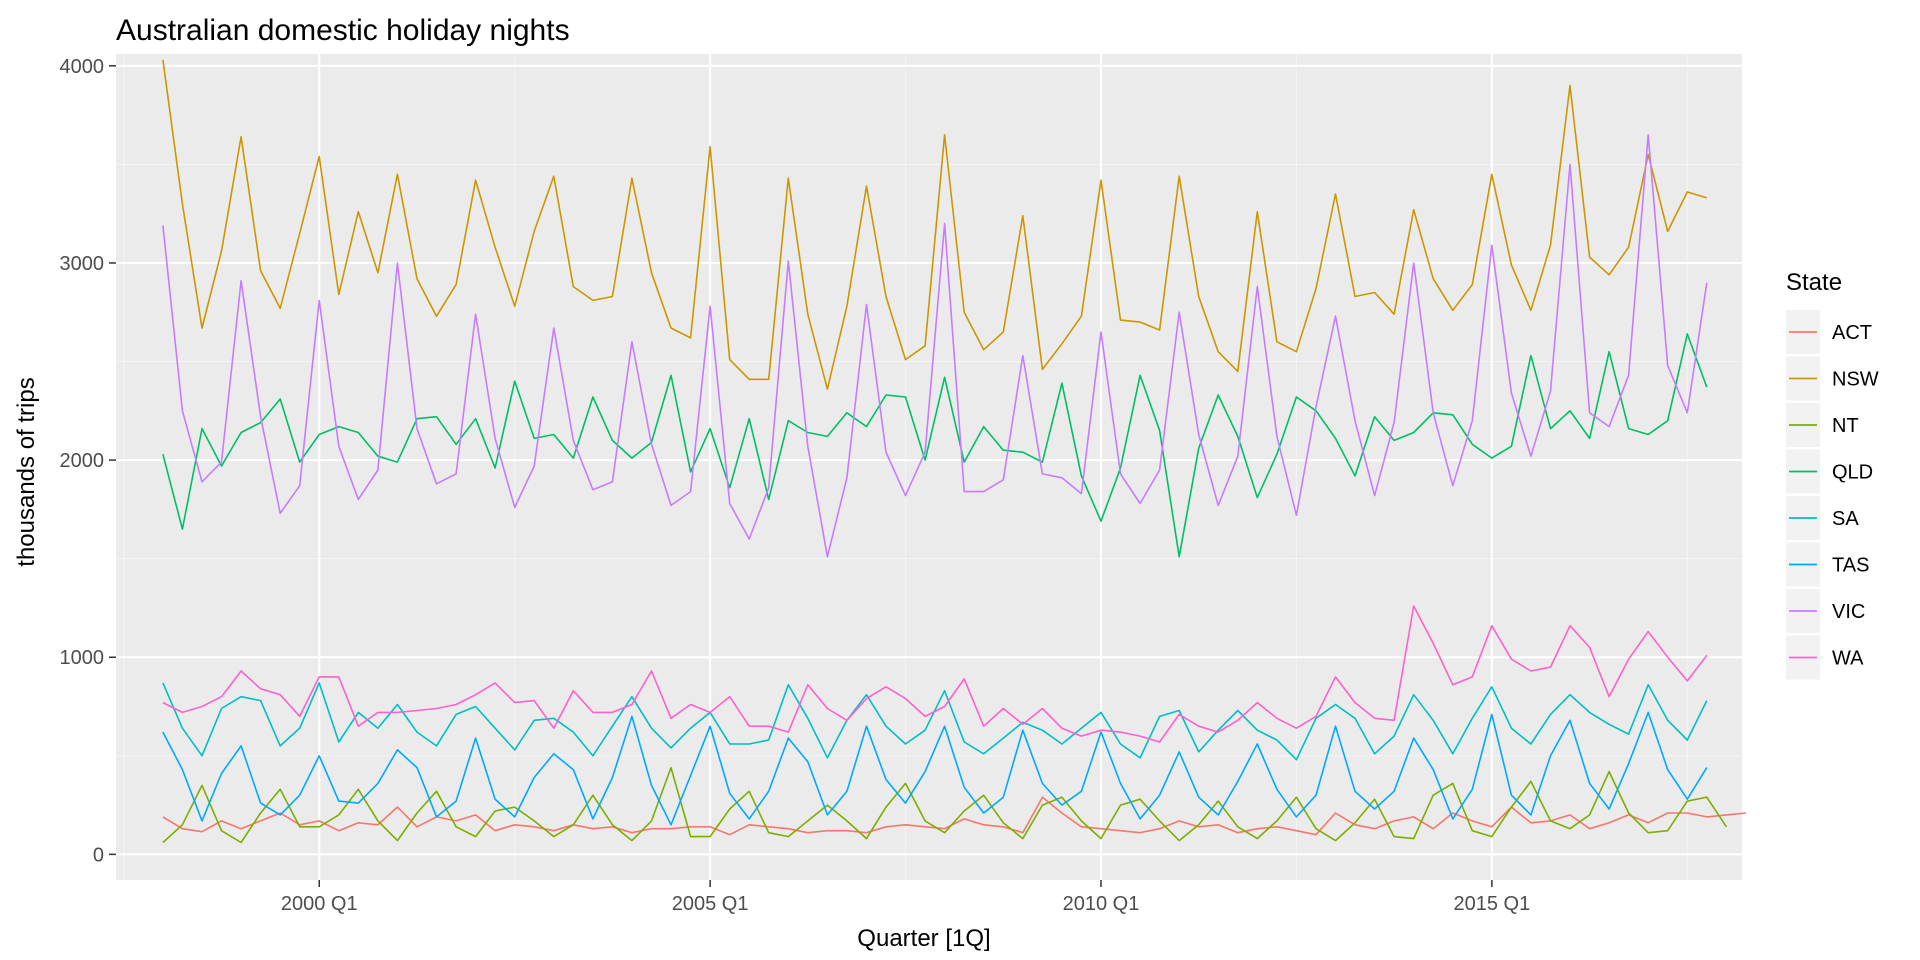 The height and width of the screenshot is (960, 1920). I want to click on legend-item-tas: TAS, so click(1827, 564).